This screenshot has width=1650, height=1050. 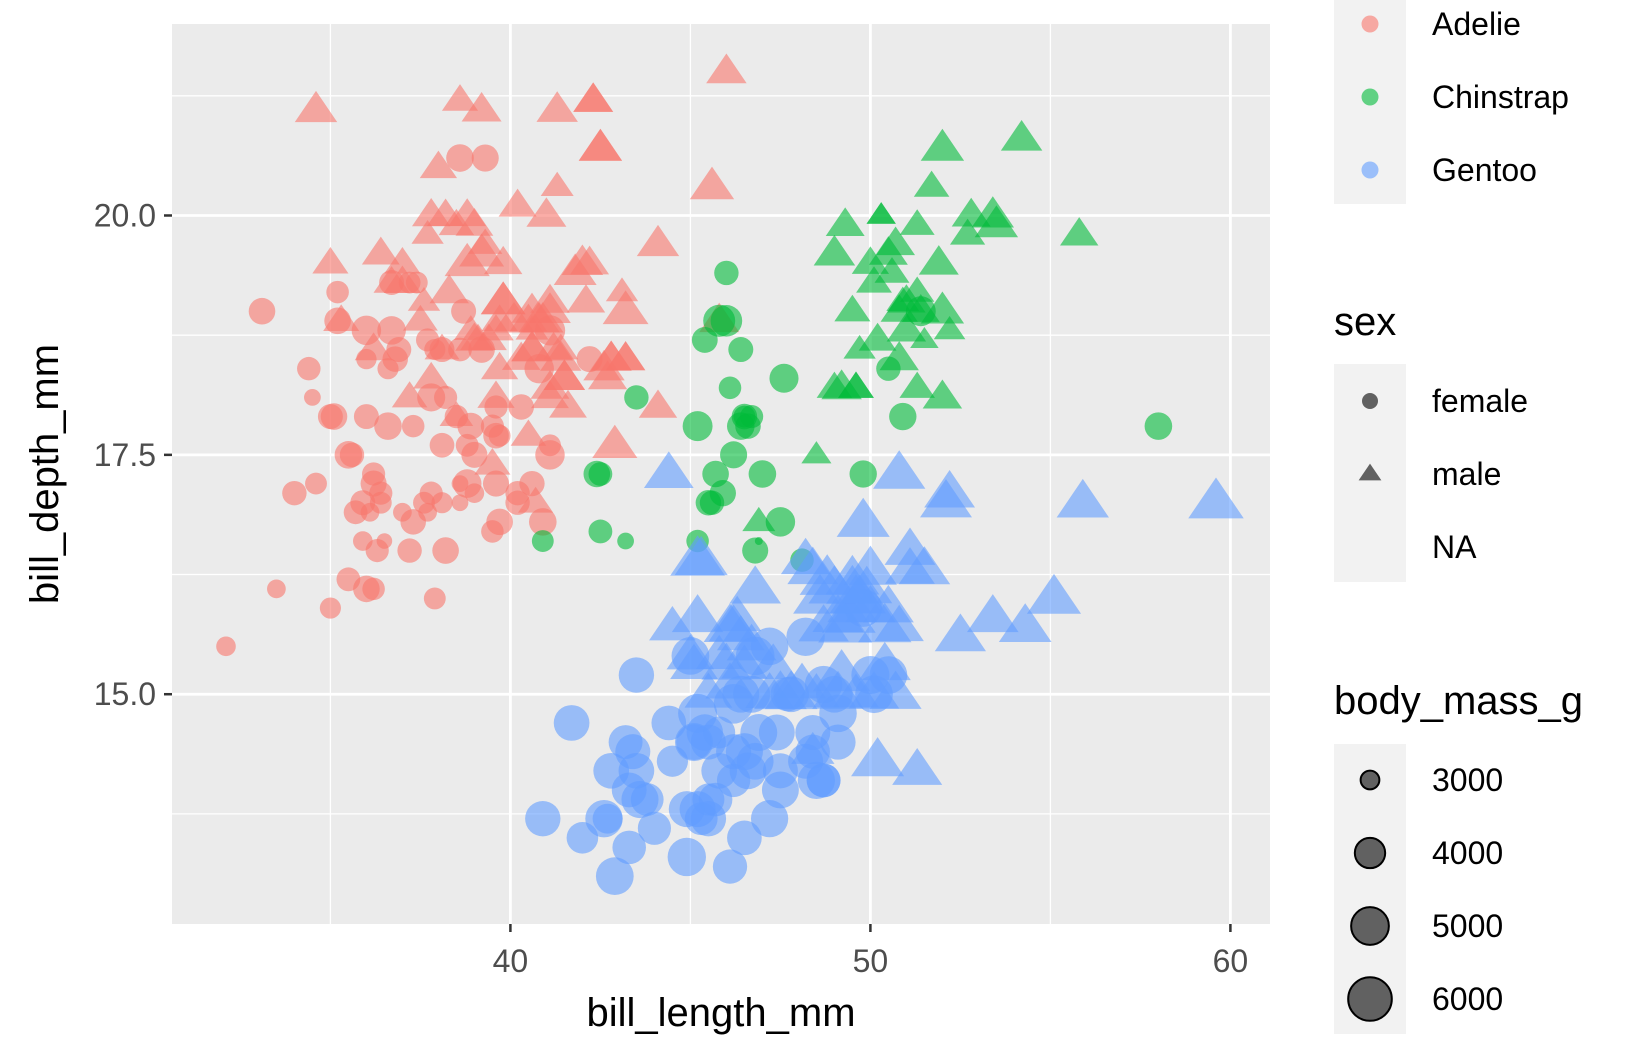 I want to click on legend-body-mass-label: 4000, so click(x=1467, y=853).